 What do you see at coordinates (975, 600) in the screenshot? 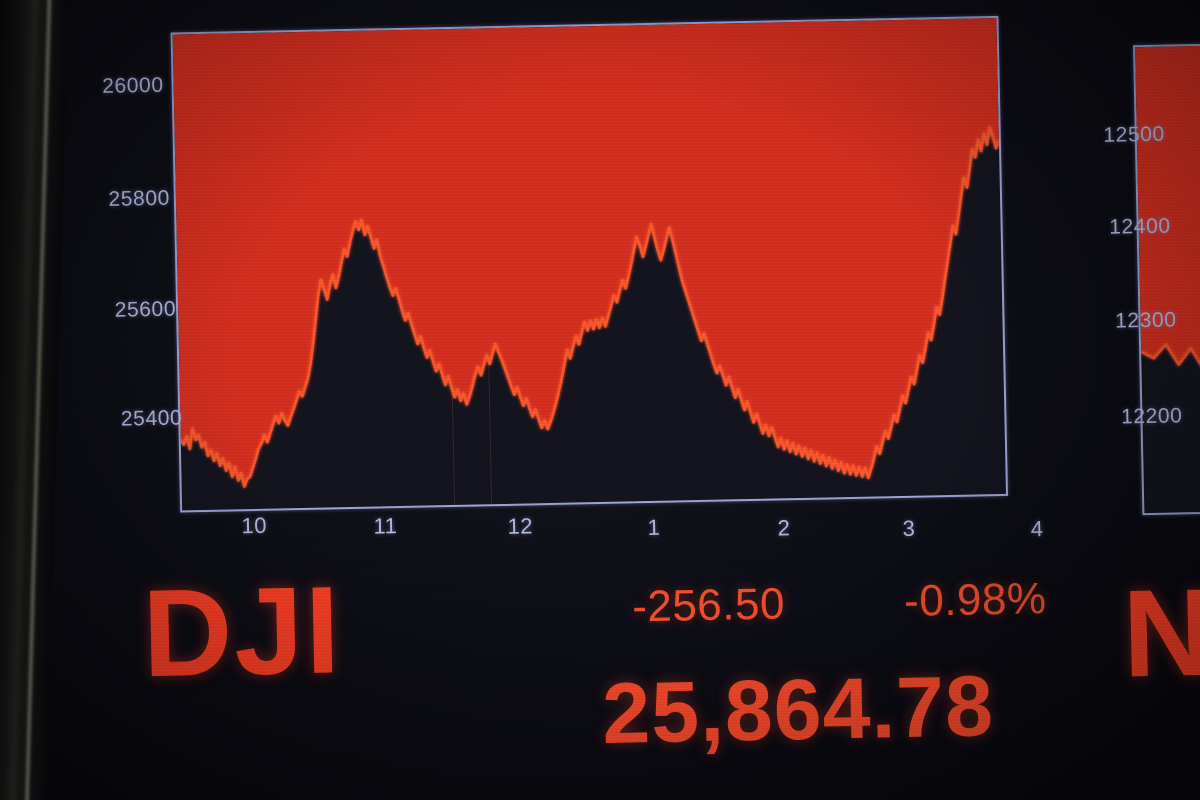
I see `change-percent: -0.98%` at bounding box center [975, 600].